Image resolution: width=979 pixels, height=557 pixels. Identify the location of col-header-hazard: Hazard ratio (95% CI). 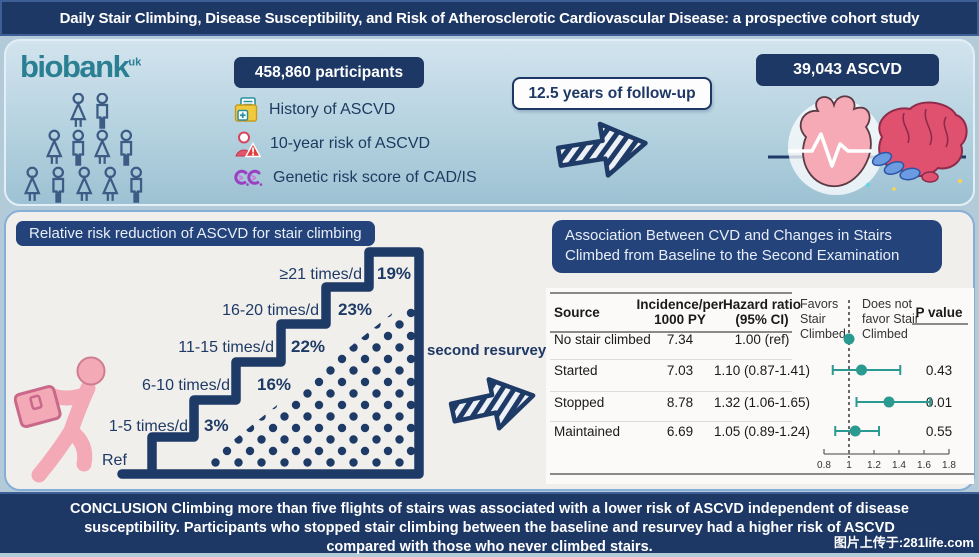
(762, 312).